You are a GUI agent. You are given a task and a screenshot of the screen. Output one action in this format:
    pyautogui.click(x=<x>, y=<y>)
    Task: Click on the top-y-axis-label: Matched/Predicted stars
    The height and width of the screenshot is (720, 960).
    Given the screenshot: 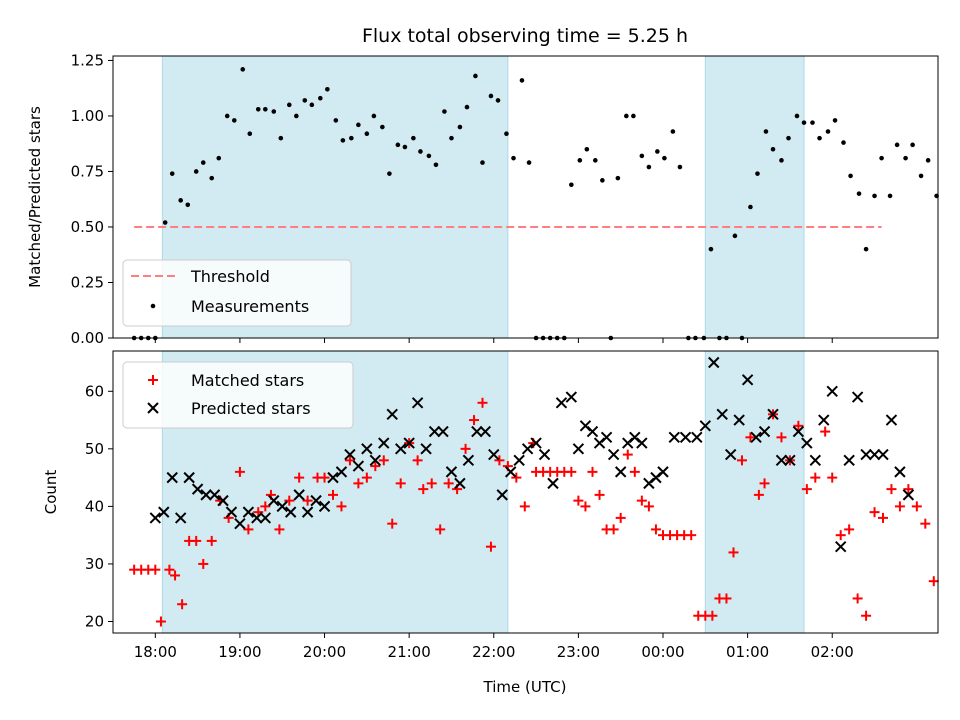 What is the action you would take?
    pyautogui.click(x=35, y=197)
    